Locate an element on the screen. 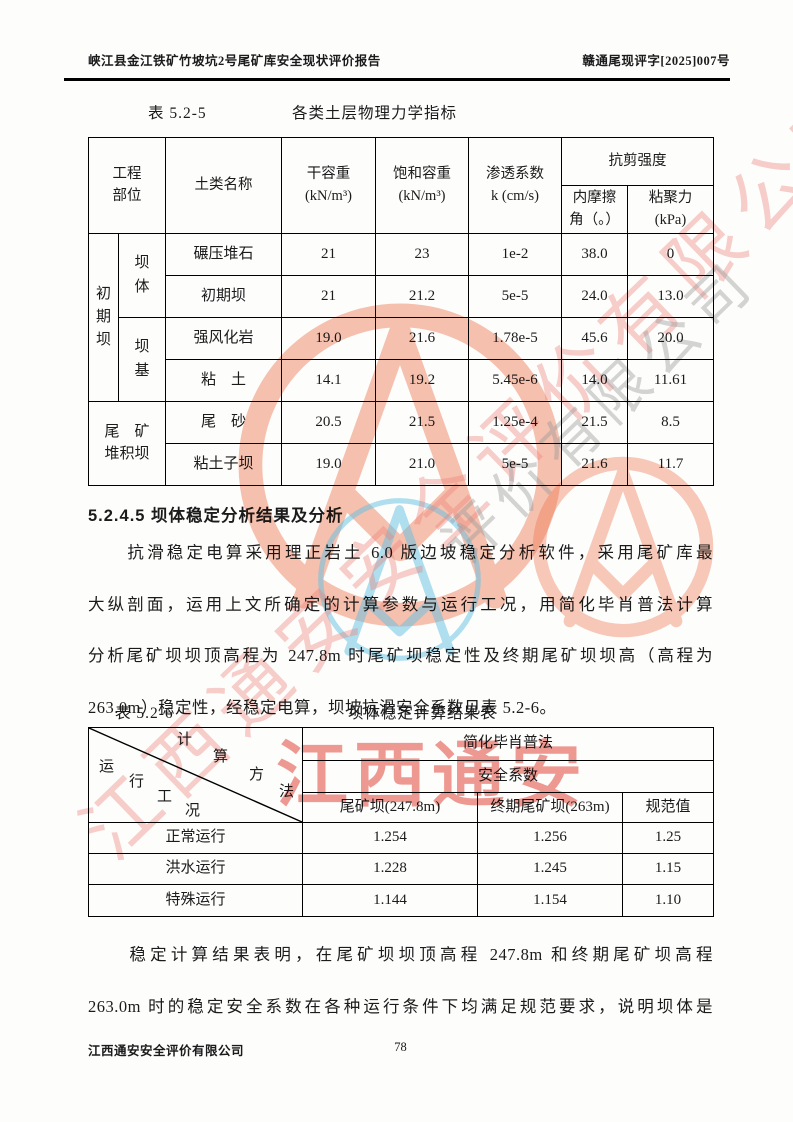 The height and width of the screenshot is (1122, 793). cell-perm: 1.25e-4 is located at coordinates (515, 422).